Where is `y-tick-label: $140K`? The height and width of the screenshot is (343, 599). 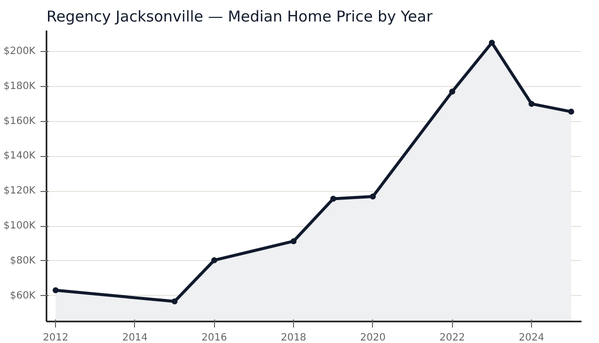
y-tick-label: $140K is located at coordinates (19, 156).